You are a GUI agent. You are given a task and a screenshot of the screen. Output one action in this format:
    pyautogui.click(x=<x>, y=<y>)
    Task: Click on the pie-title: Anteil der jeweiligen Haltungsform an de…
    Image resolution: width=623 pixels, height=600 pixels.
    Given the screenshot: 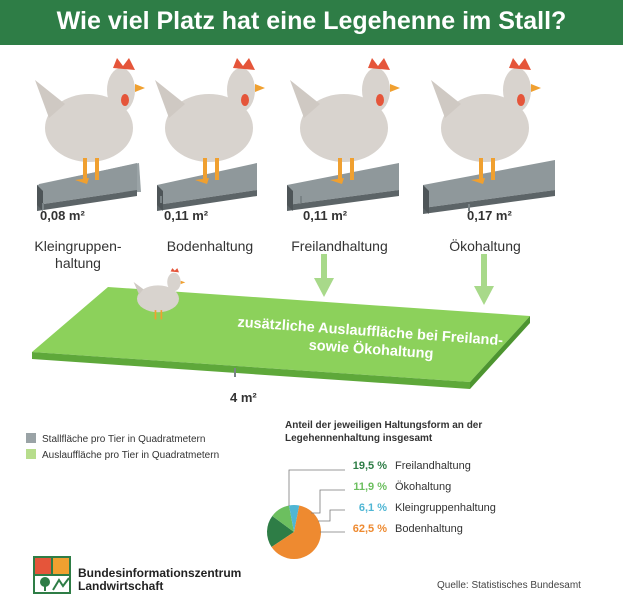 What is the action you would take?
    pyautogui.click(x=384, y=432)
    